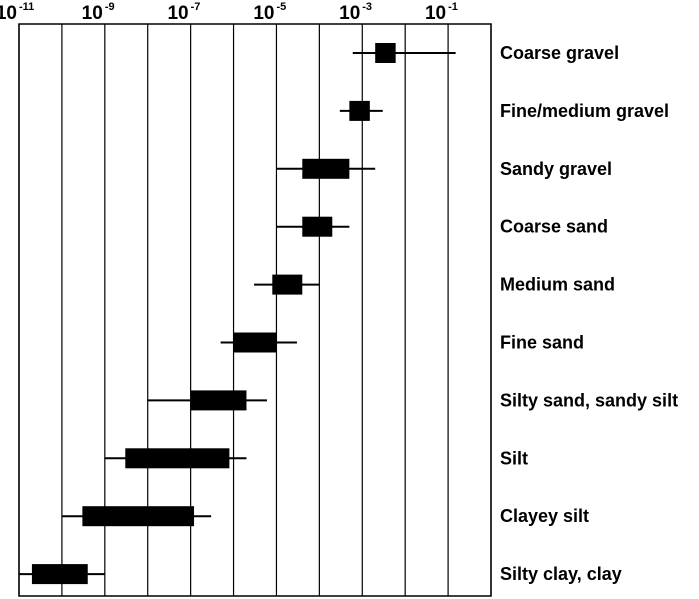 Image resolution: width=699 pixels, height=599 pixels. Describe the element at coordinates (110, 7) in the screenshot. I see `tick-exponent: -9` at that location.